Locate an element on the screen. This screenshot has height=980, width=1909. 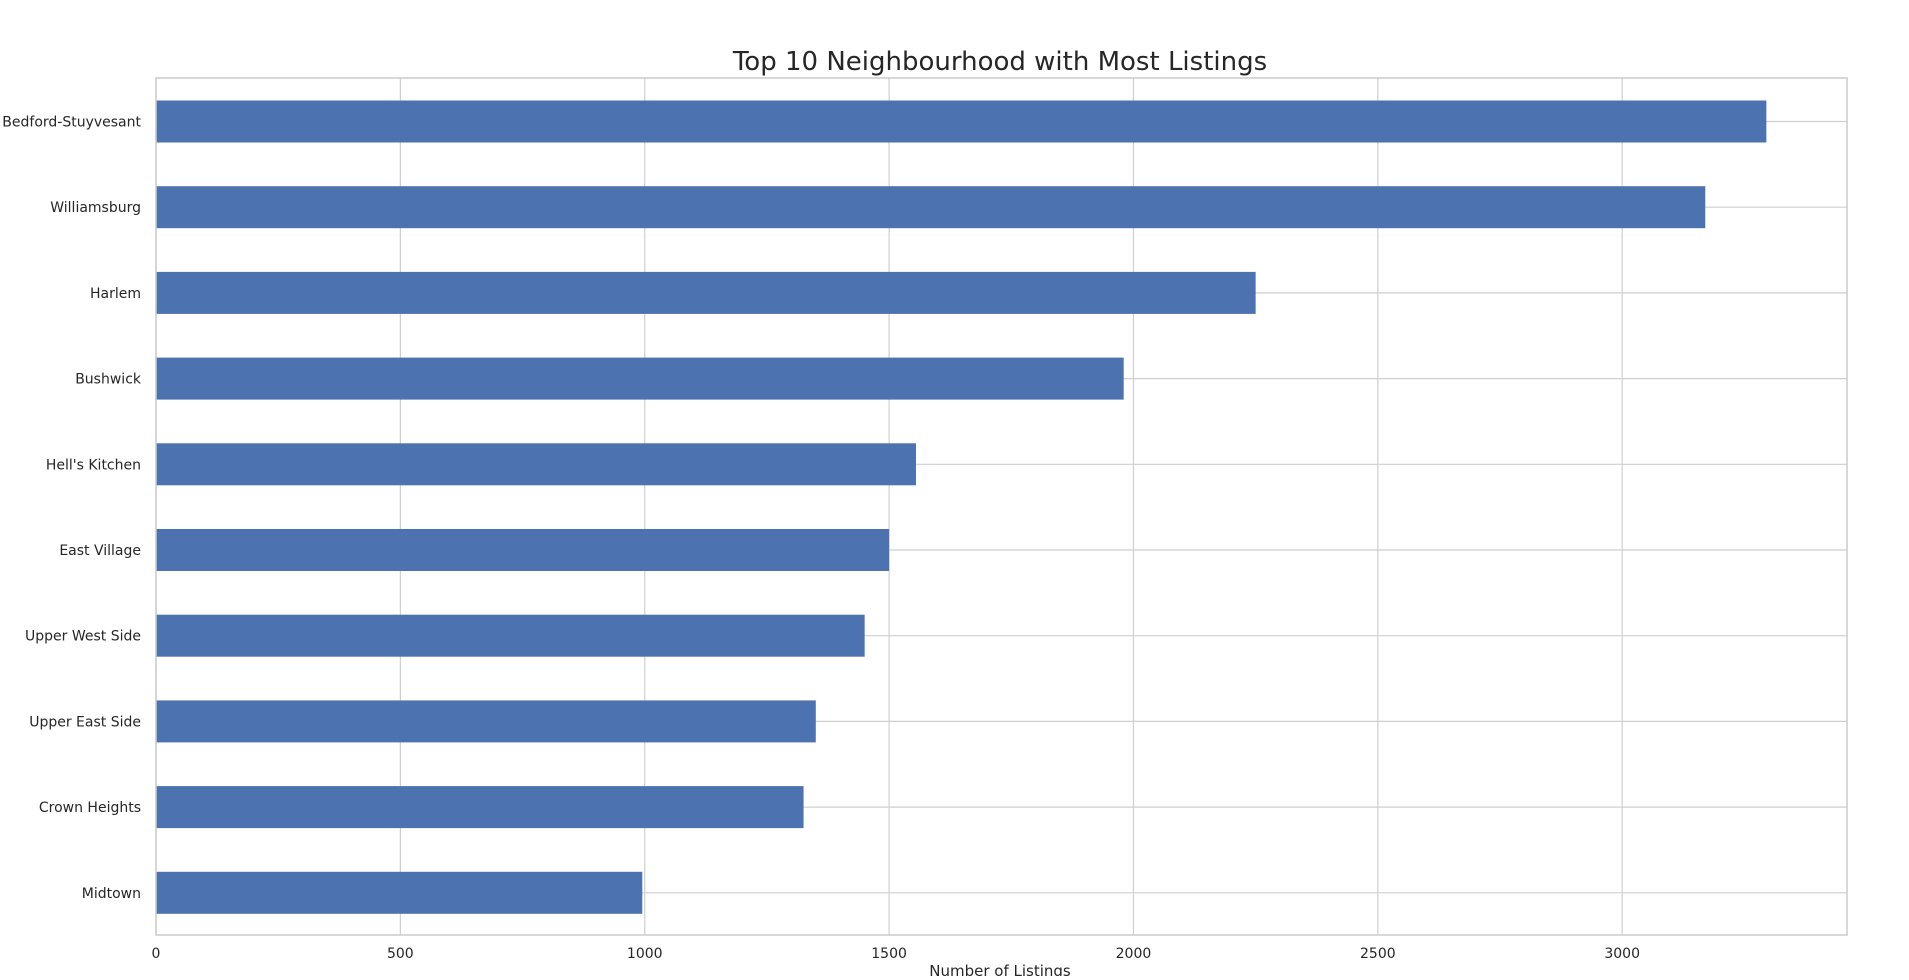
x-tick-label: 2500 is located at coordinates (1378, 954).